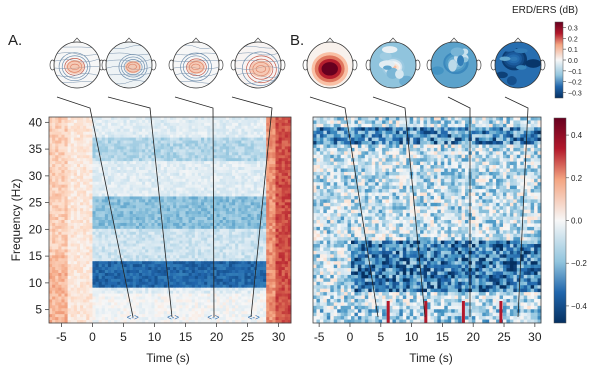  Describe the element at coordinates (511, 81) in the screenshot. I see `topomap-patch` at that location.